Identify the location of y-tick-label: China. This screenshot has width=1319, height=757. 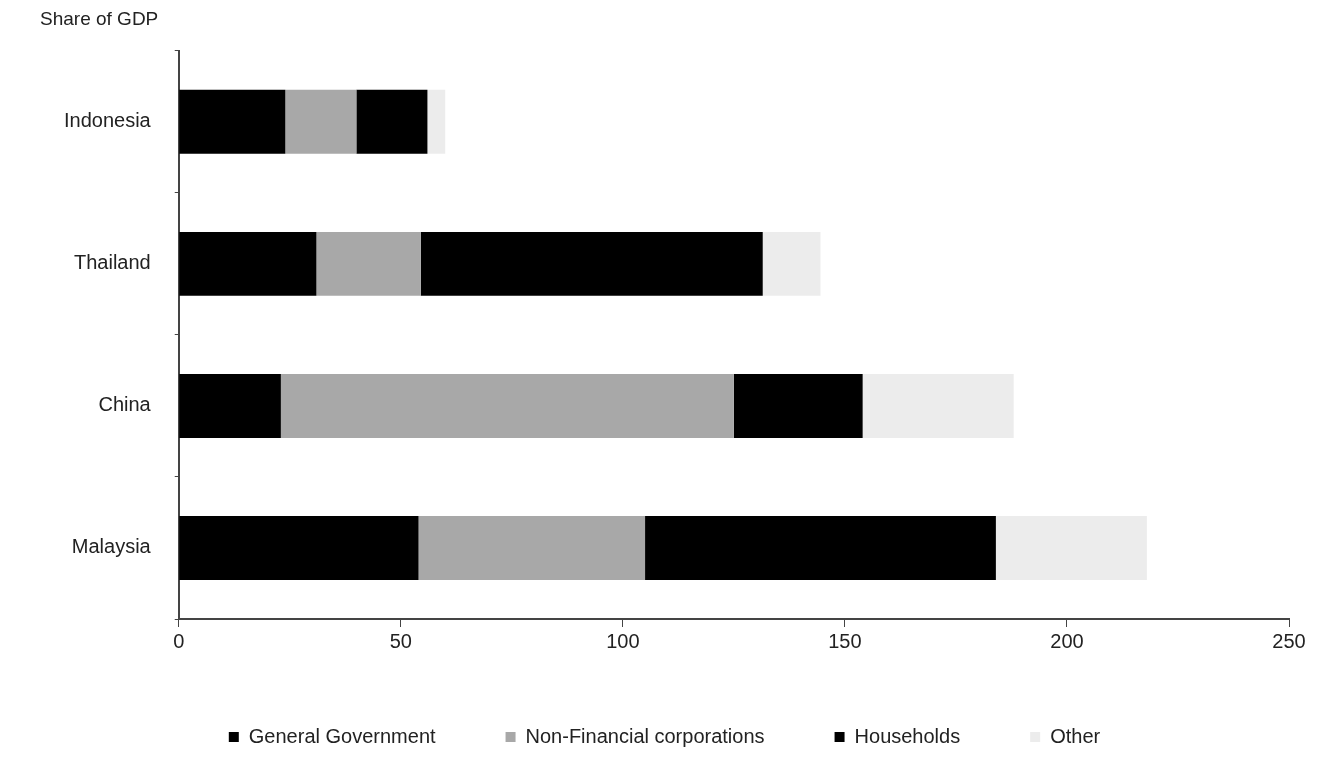
(125, 404).